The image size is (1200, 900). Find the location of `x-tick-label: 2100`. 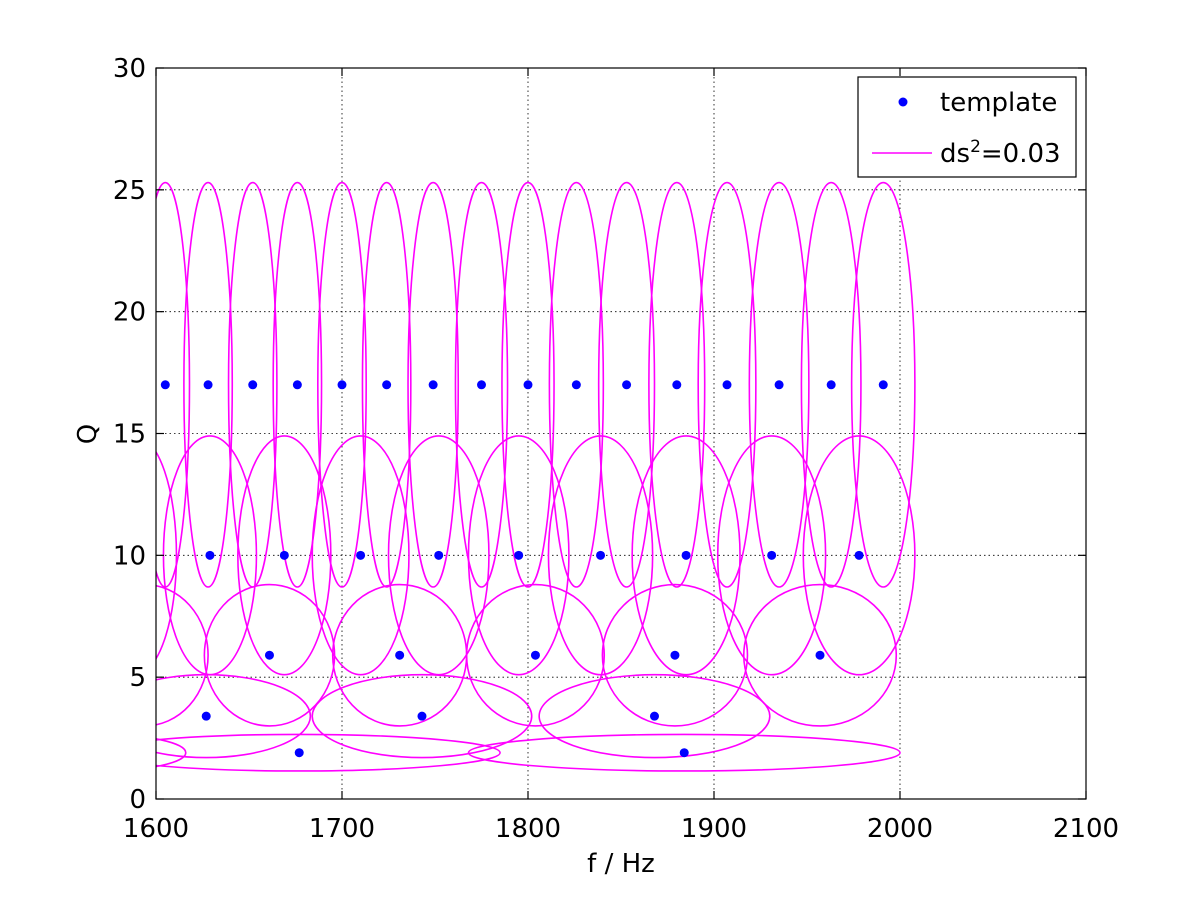

x-tick-label: 2100 is located at coordinates (1086, 829).